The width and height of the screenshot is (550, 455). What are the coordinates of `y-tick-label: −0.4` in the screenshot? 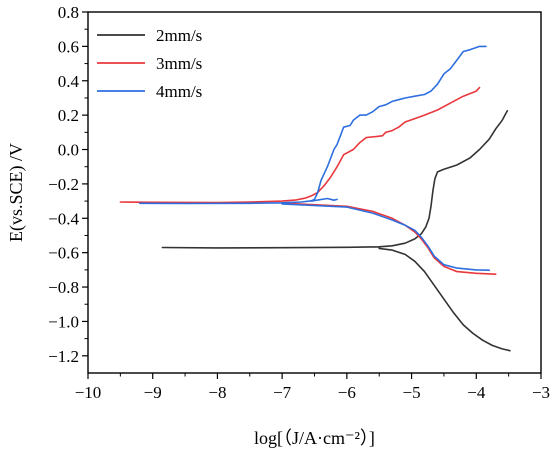 It's located at (63, 218).